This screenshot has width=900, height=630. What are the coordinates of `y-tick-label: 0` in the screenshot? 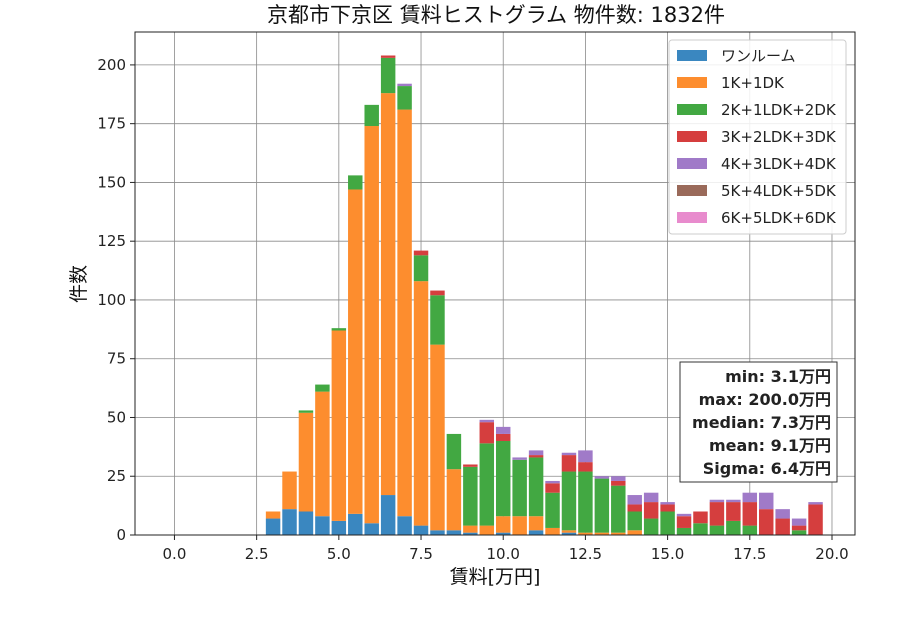 It's located at (121, 535).